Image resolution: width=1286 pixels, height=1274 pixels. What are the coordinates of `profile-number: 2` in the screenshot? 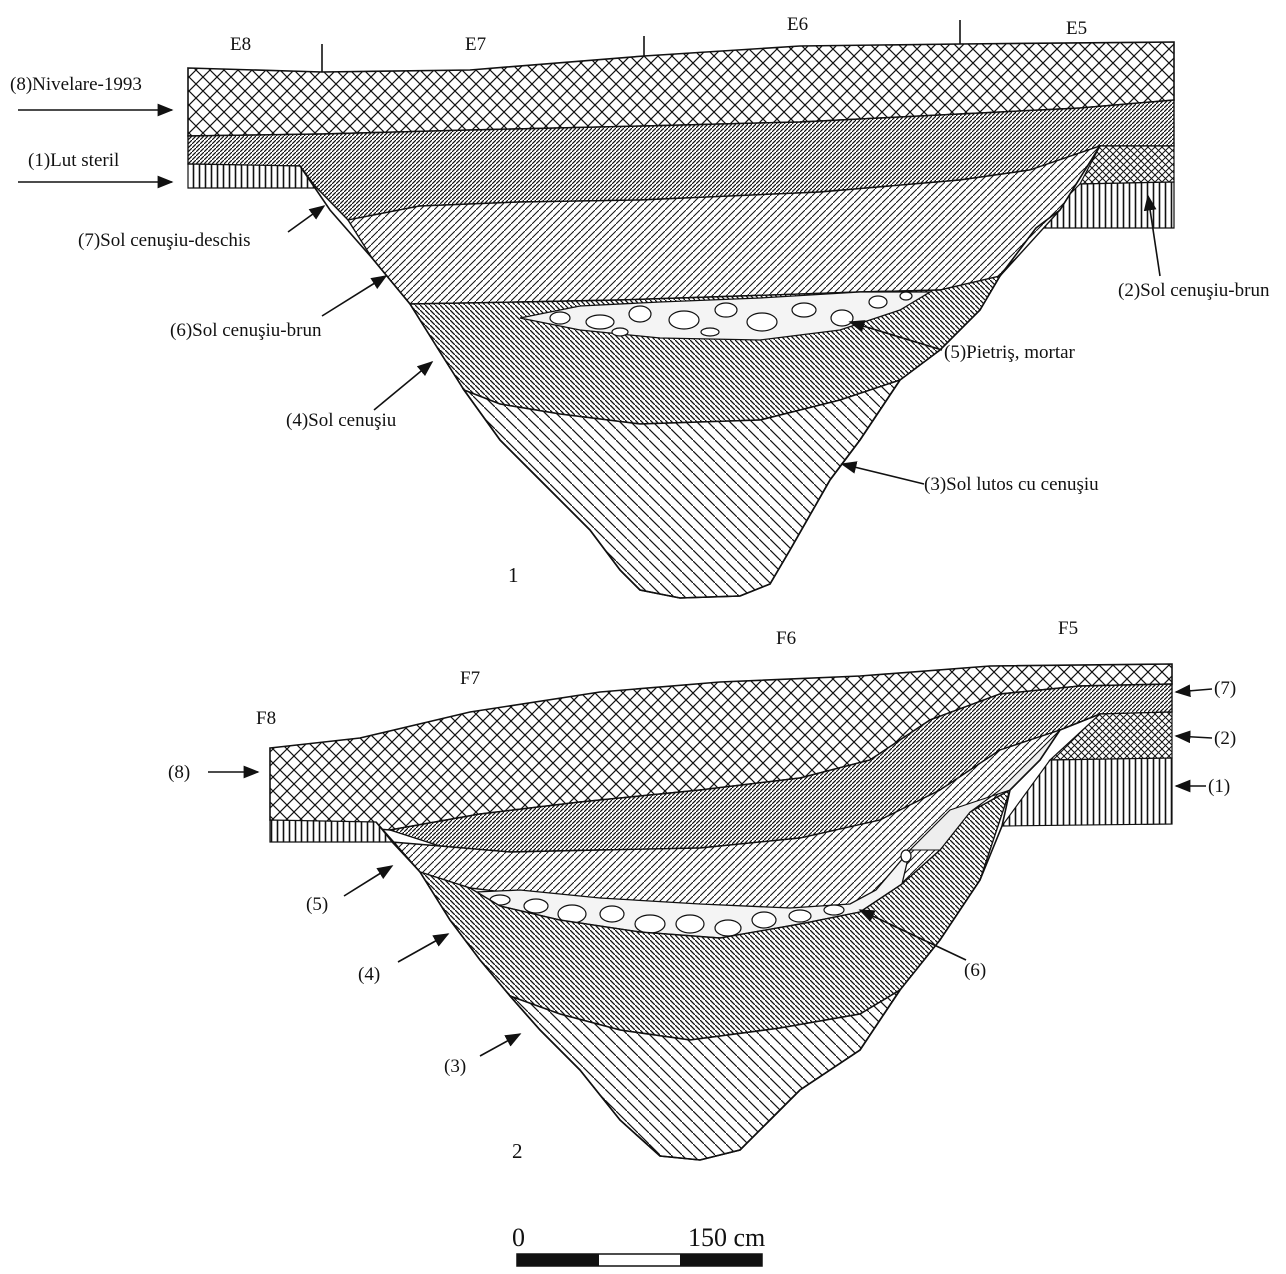 It's located at (517, 1151).